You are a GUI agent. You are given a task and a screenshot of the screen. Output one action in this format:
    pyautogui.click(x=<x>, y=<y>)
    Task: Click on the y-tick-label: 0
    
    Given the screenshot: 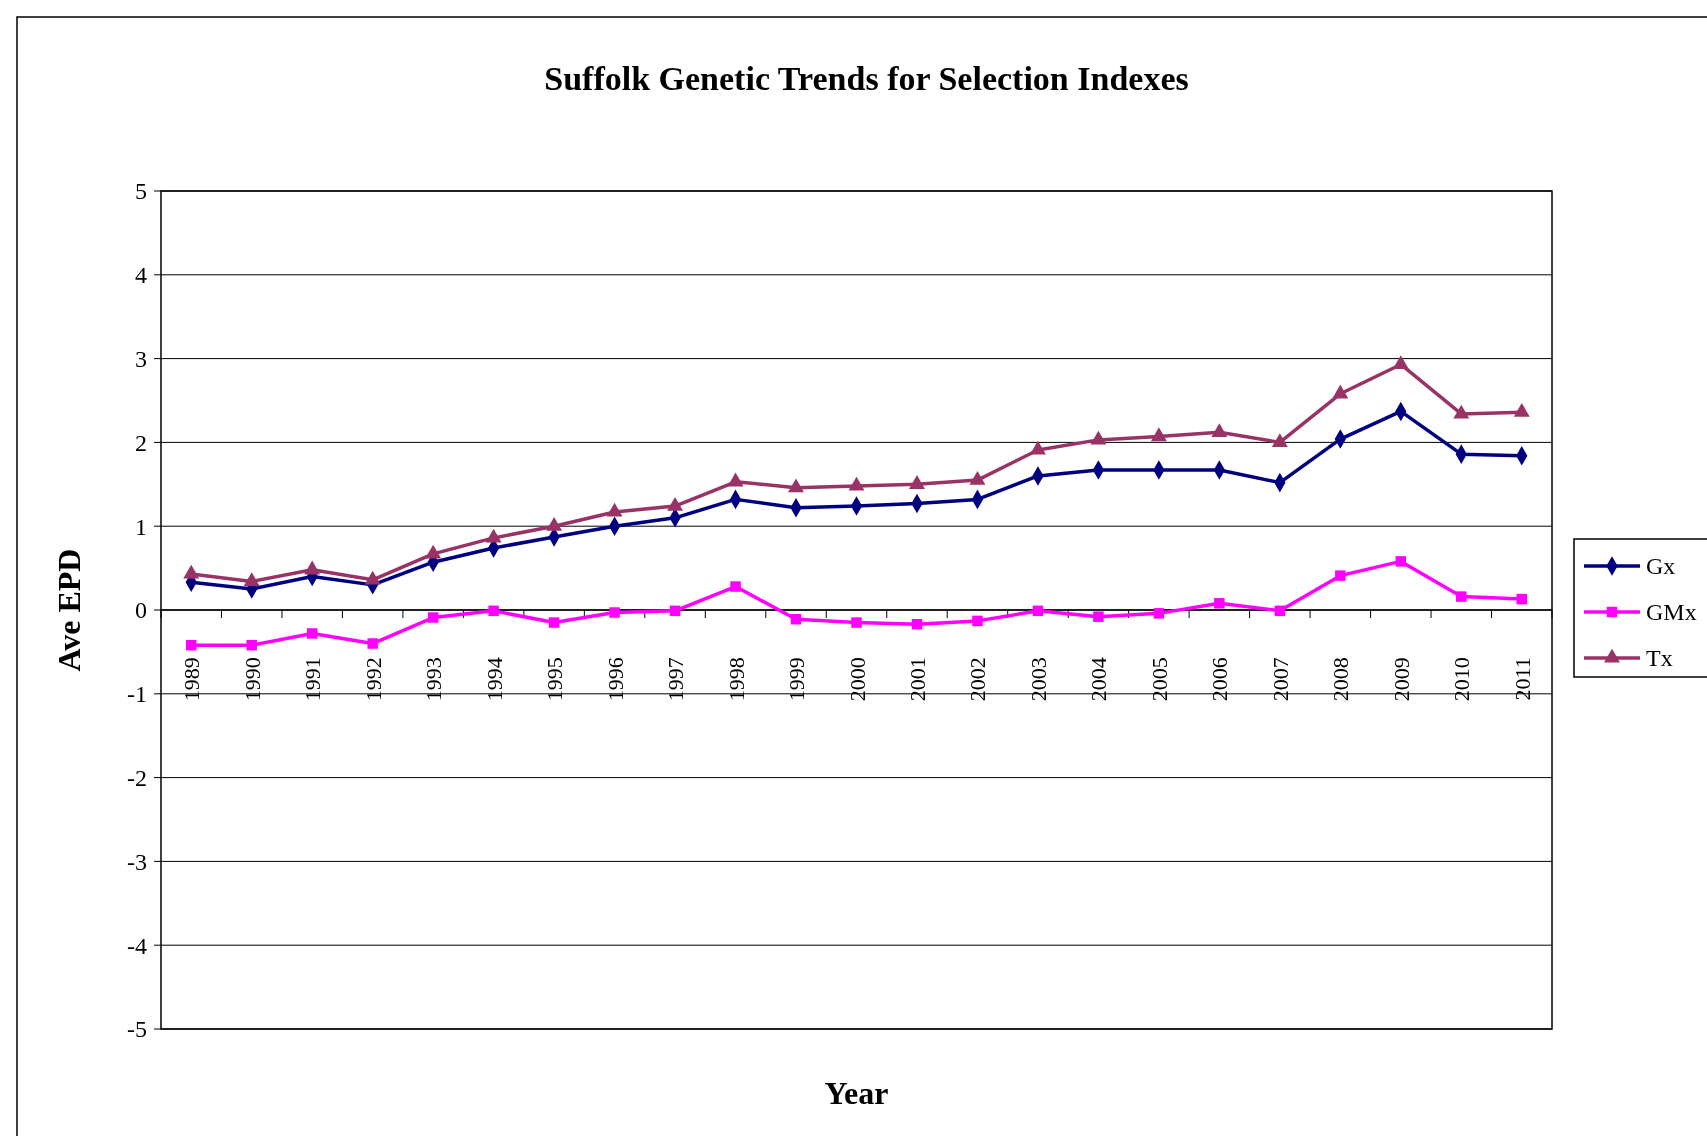 What is the action you would take?
    pyautogui.click(x=141, y=610)
    